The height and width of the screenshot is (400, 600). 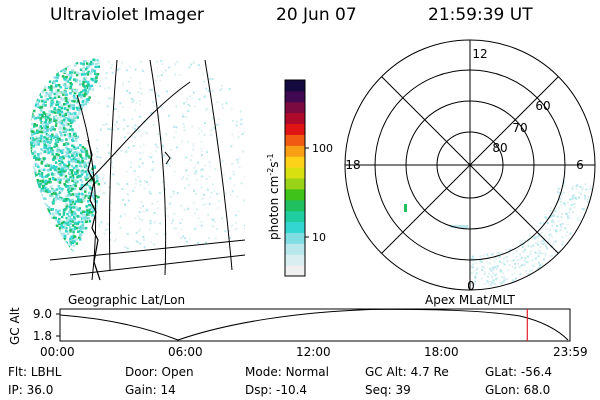 What do you see at coordinates (150, 390) in the screenshot?
I see `info-gain: Gain: 14` at bounding box center [150, 390].